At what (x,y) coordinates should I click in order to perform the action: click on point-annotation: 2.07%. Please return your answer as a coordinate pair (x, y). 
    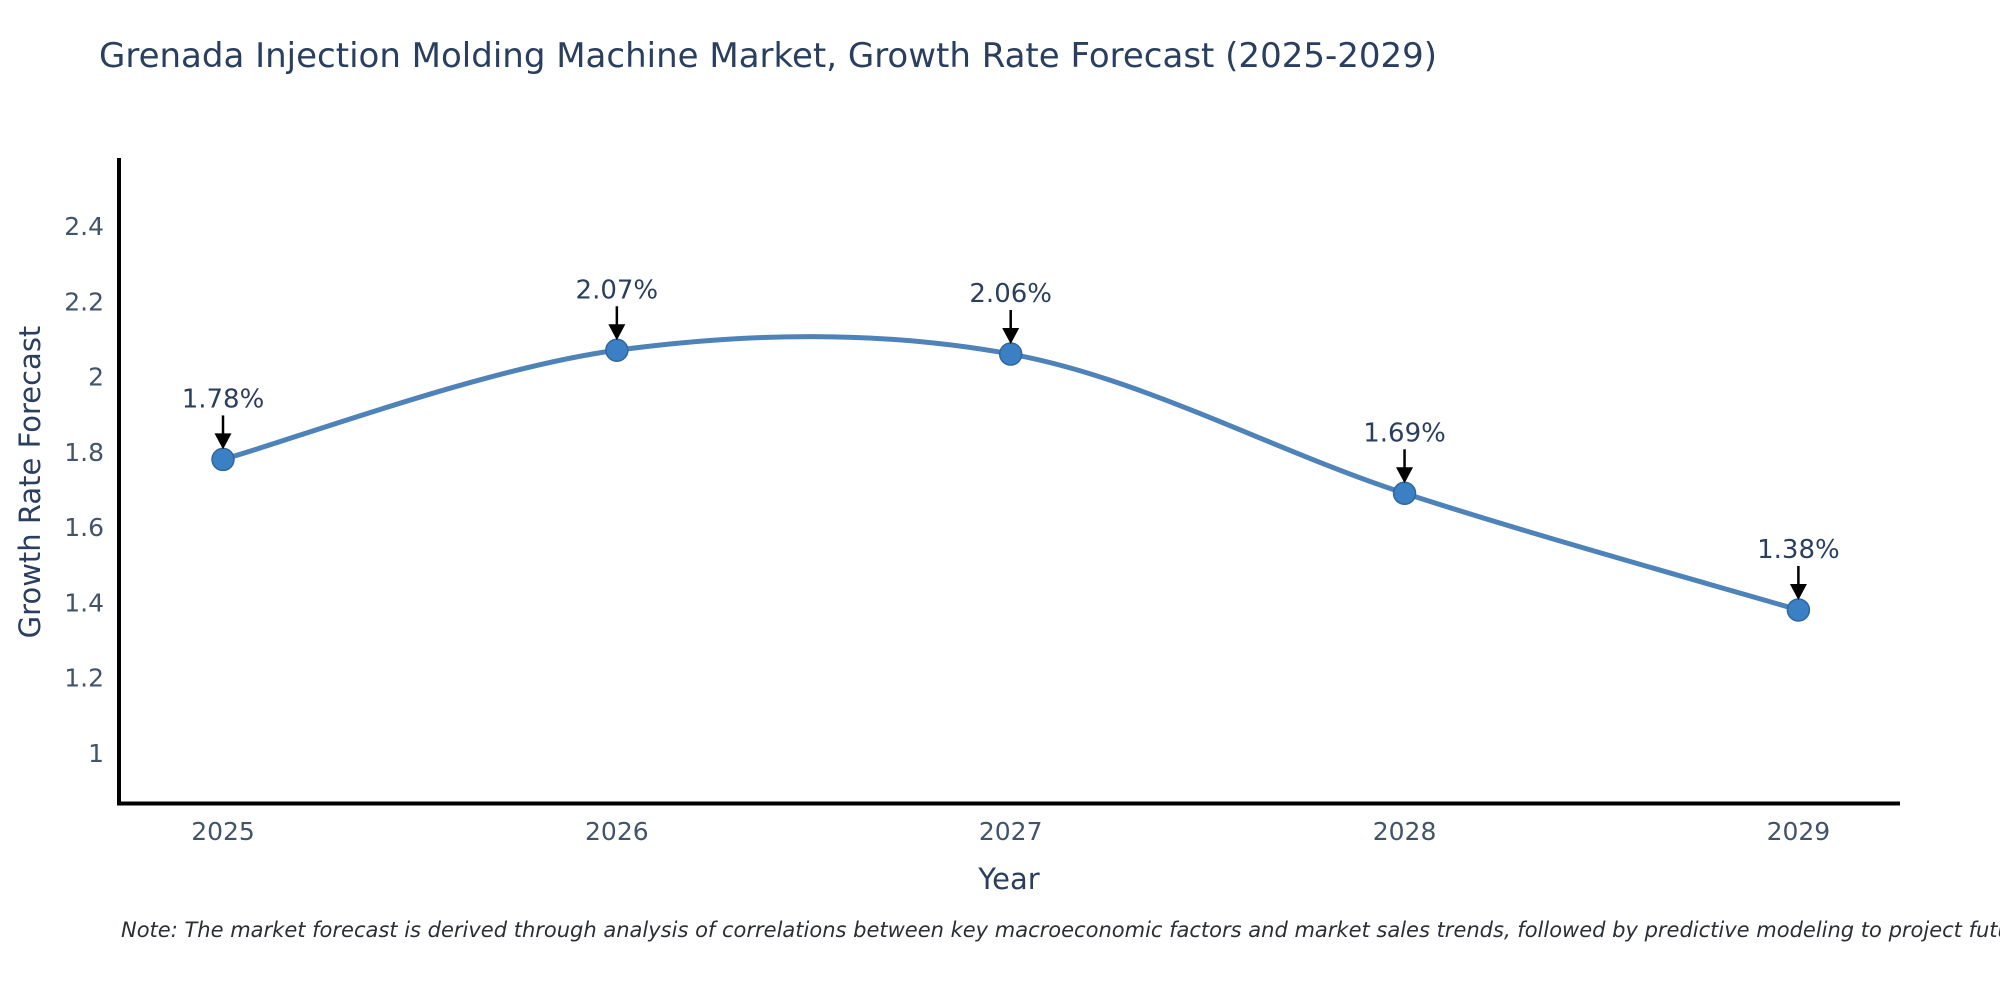
    Looking at the image, I should click on (617, 308).